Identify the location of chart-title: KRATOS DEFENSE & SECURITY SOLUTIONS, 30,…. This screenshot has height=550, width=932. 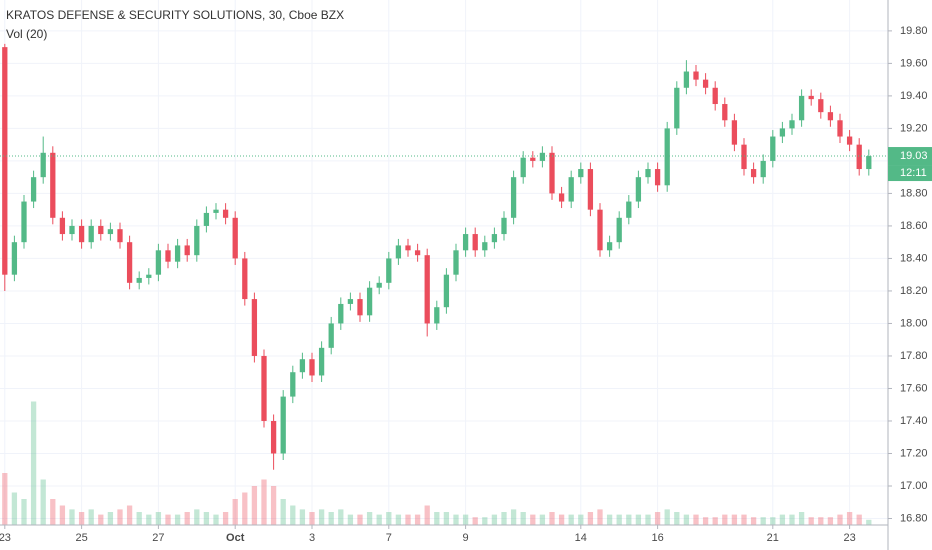
(175, 15).